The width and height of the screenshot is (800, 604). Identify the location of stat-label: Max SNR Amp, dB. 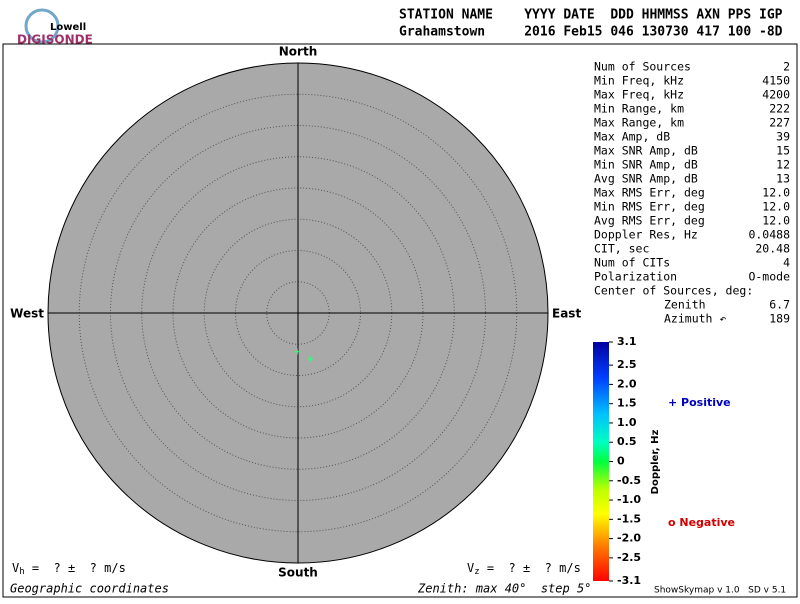
(646, 151).